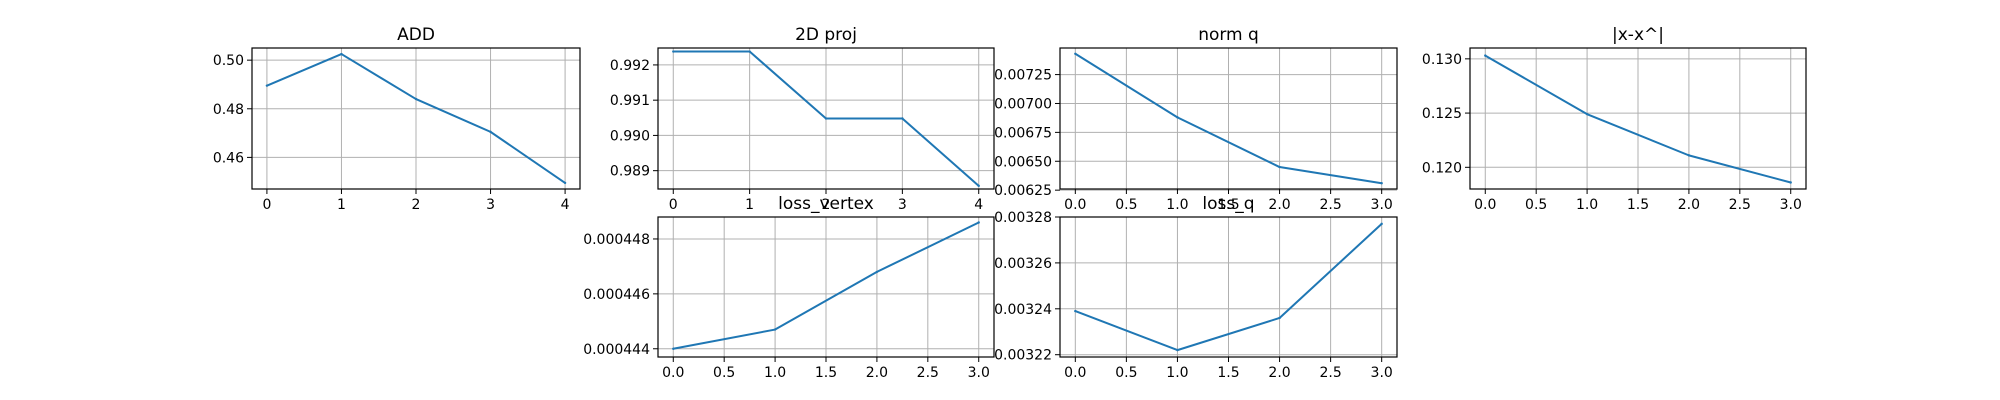 The image size is (2000, 400). I want to click on y-tick-label: 0.000446, so click(616, 295).